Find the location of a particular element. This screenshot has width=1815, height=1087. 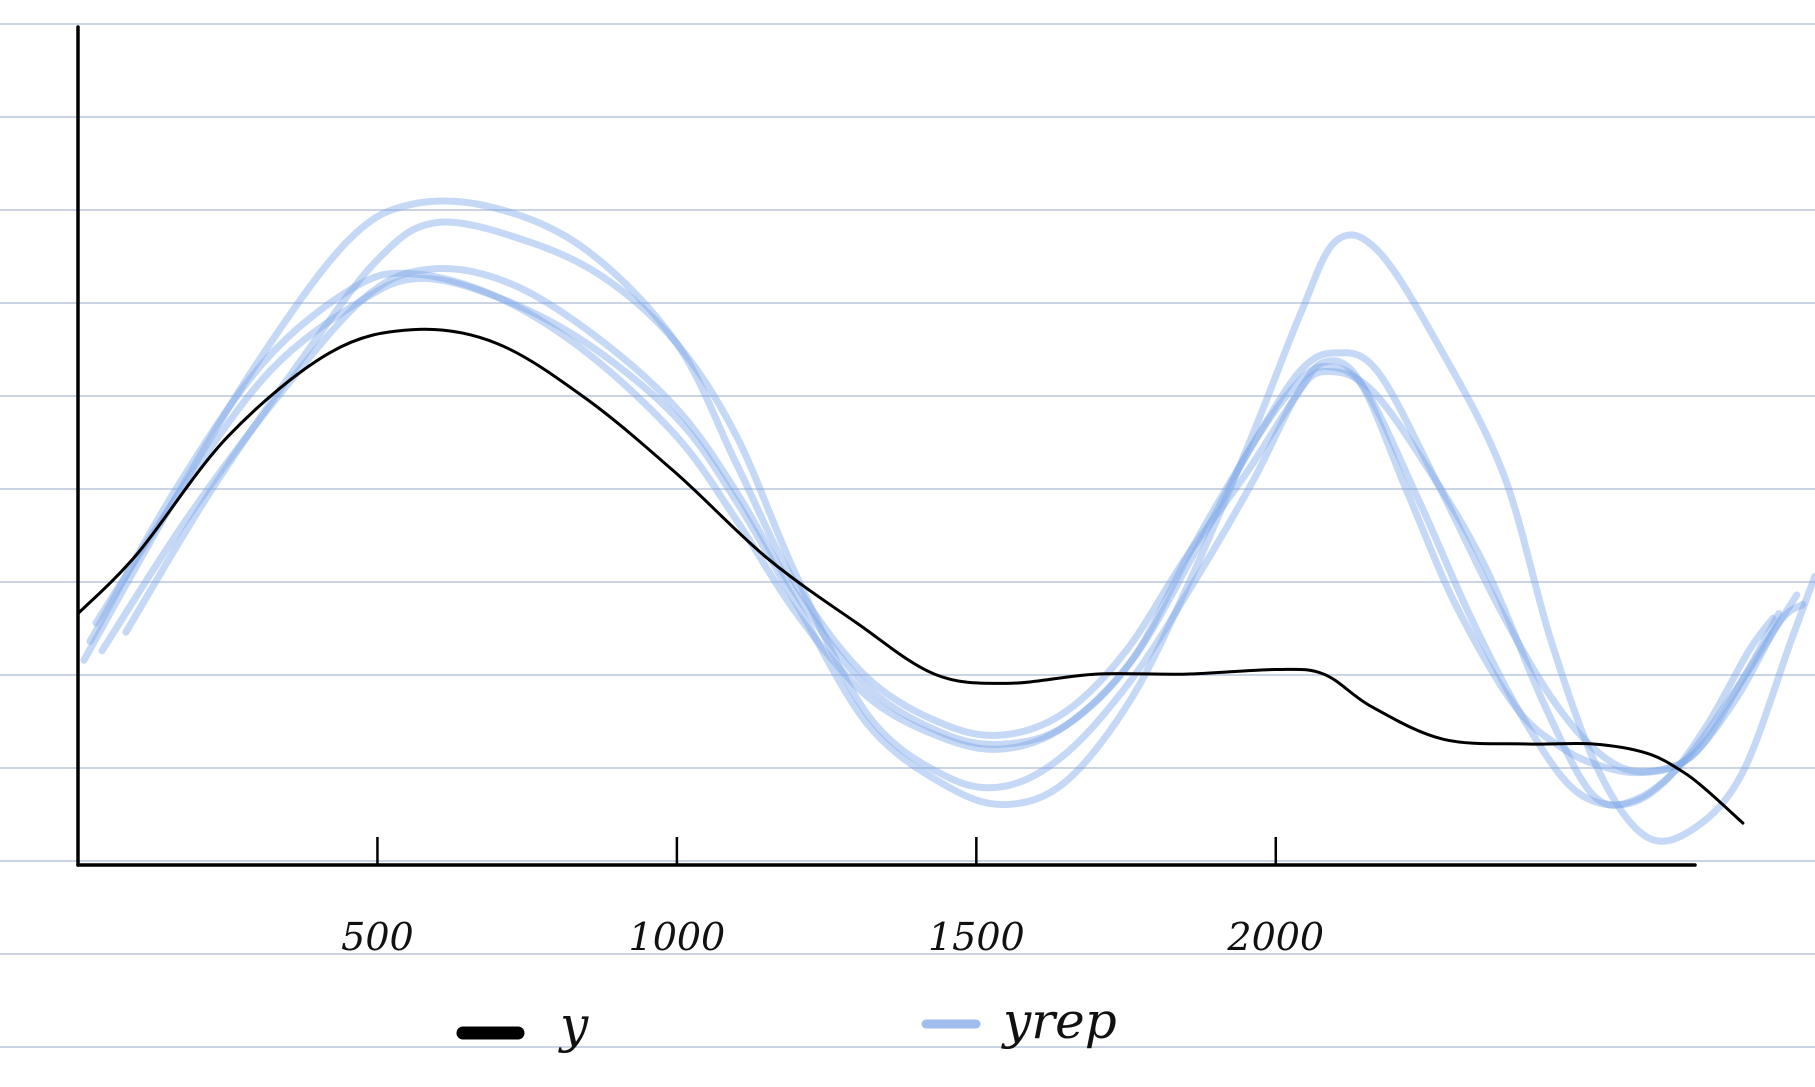

legend-label-y: y is located at coordinates (573, 1025).